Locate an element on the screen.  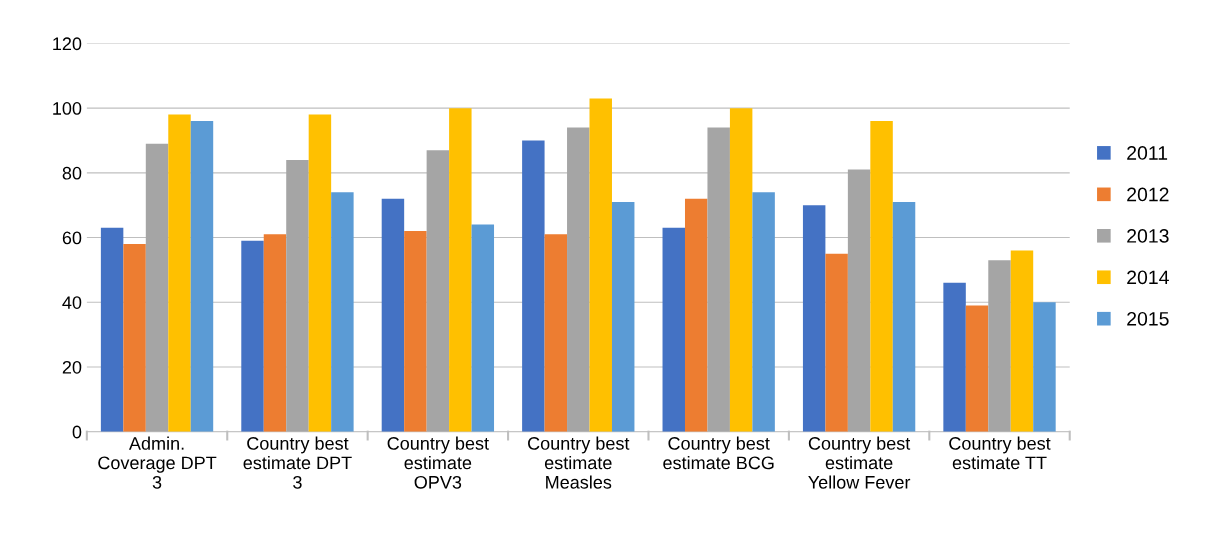
legend-label: 2011 is located at coordinates (1147, 153).